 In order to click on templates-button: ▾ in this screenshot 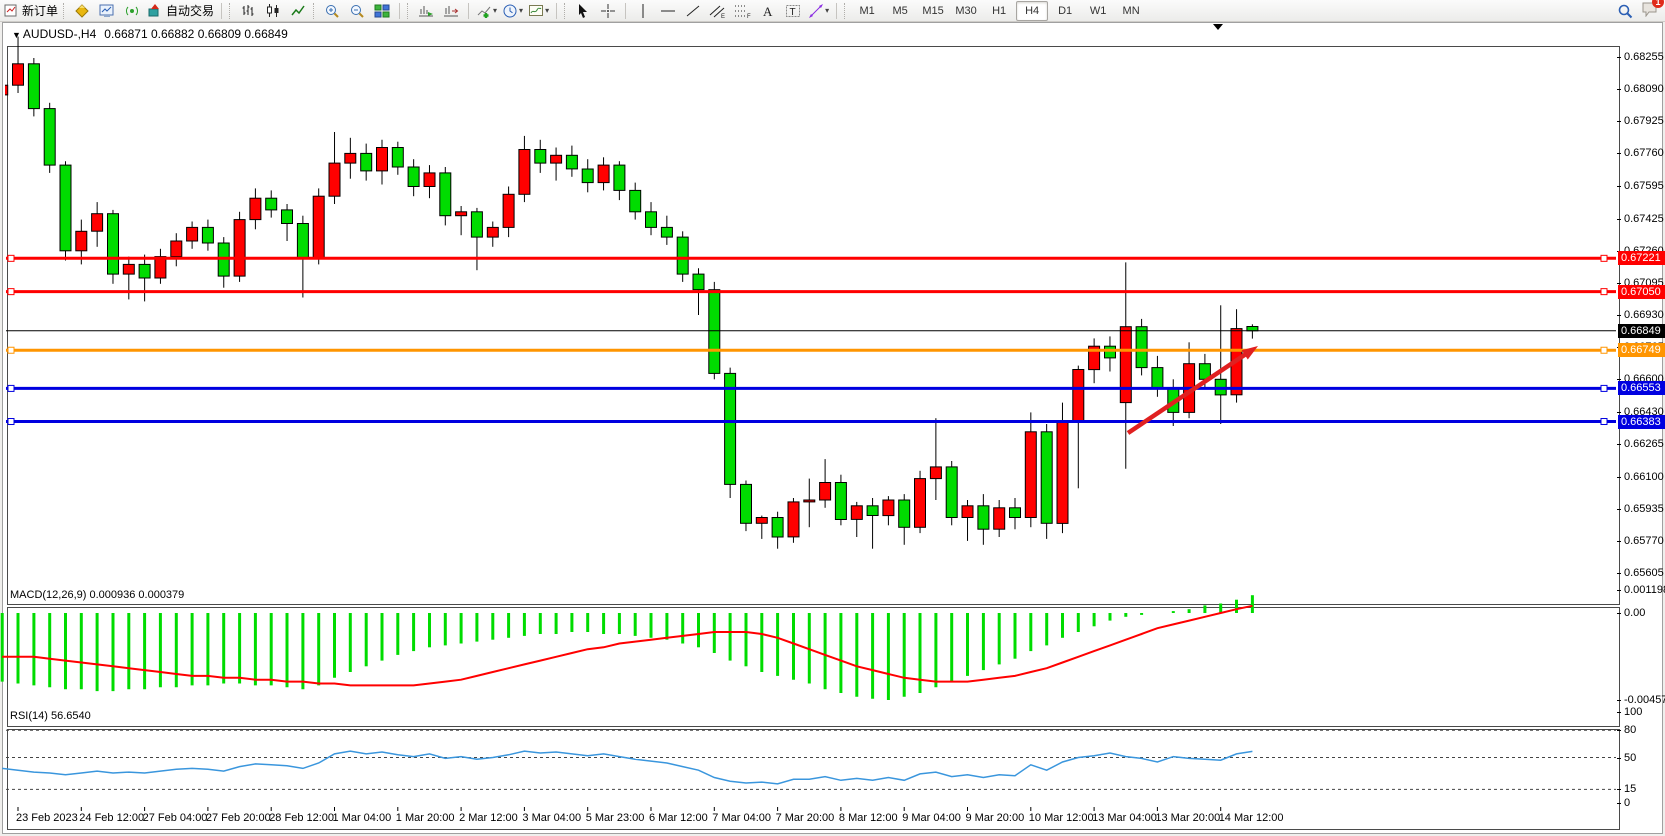, I will do `click(538, 11)`.